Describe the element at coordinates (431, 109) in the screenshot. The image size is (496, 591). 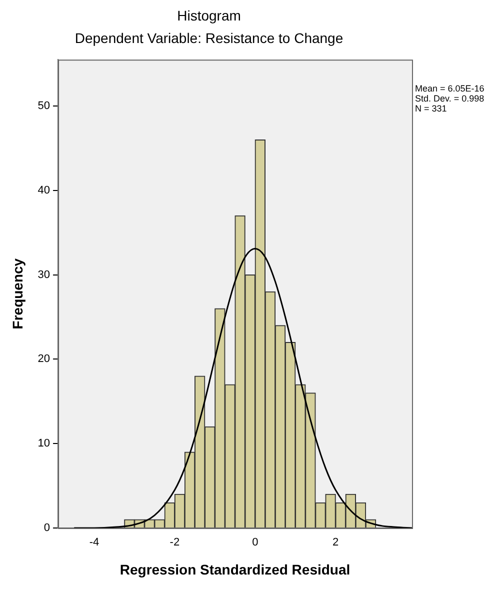
I see `text: N = 331` at that location.